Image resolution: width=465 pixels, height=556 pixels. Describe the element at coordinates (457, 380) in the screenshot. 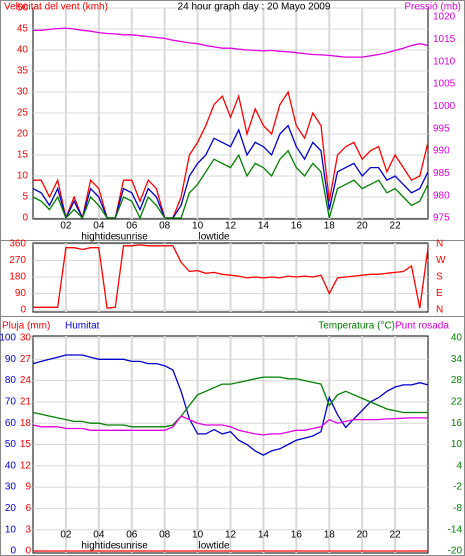

I see `tick-label: 28` at that location.